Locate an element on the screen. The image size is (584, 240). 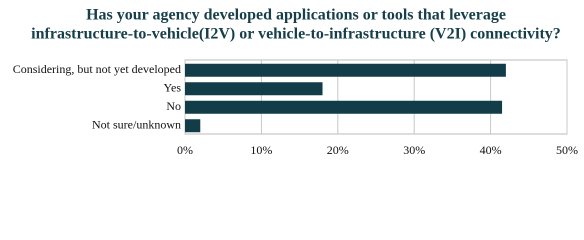
x-tick-label: 20% is located at coordinates (338, 150).